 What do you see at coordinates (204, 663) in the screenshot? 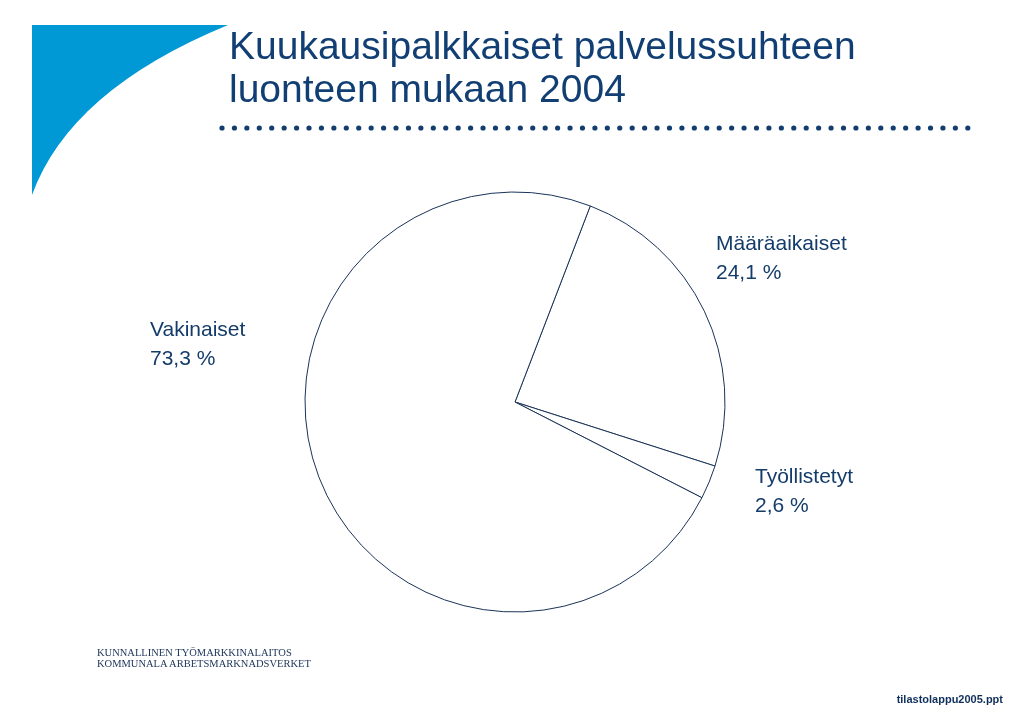
I see `text: KOMMUNALA ARBETSMARKNADSVERKET` at bounding box center [204, 663].